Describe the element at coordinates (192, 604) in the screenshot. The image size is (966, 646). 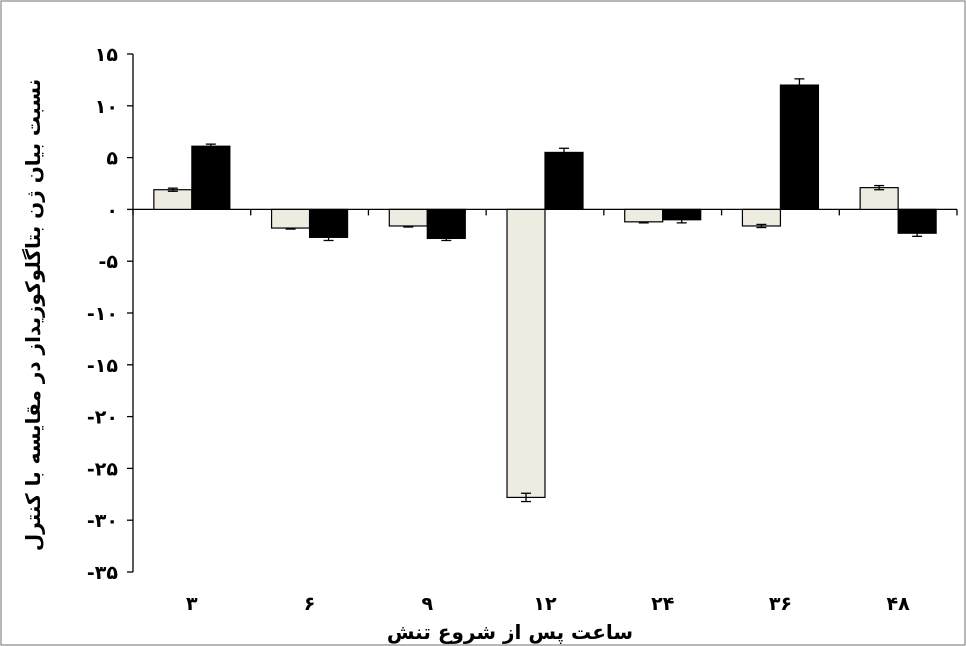
I see `x-tick-label: ۳` at that location.